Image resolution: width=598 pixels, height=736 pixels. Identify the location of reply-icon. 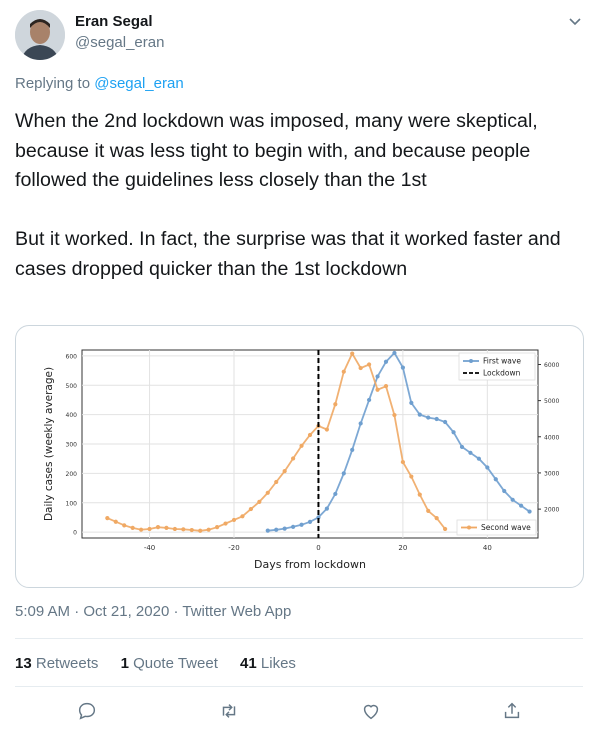
(88, 712).